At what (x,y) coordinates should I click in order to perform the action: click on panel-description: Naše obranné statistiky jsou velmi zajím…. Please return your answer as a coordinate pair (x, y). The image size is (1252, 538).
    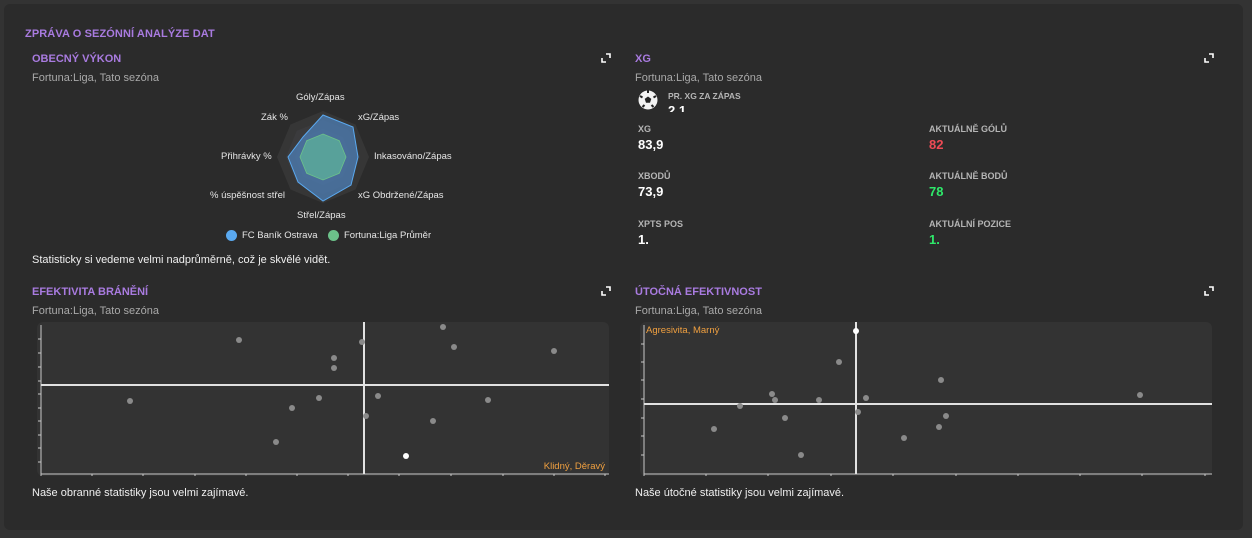
    Looking at the image, I should click on (140, 493).